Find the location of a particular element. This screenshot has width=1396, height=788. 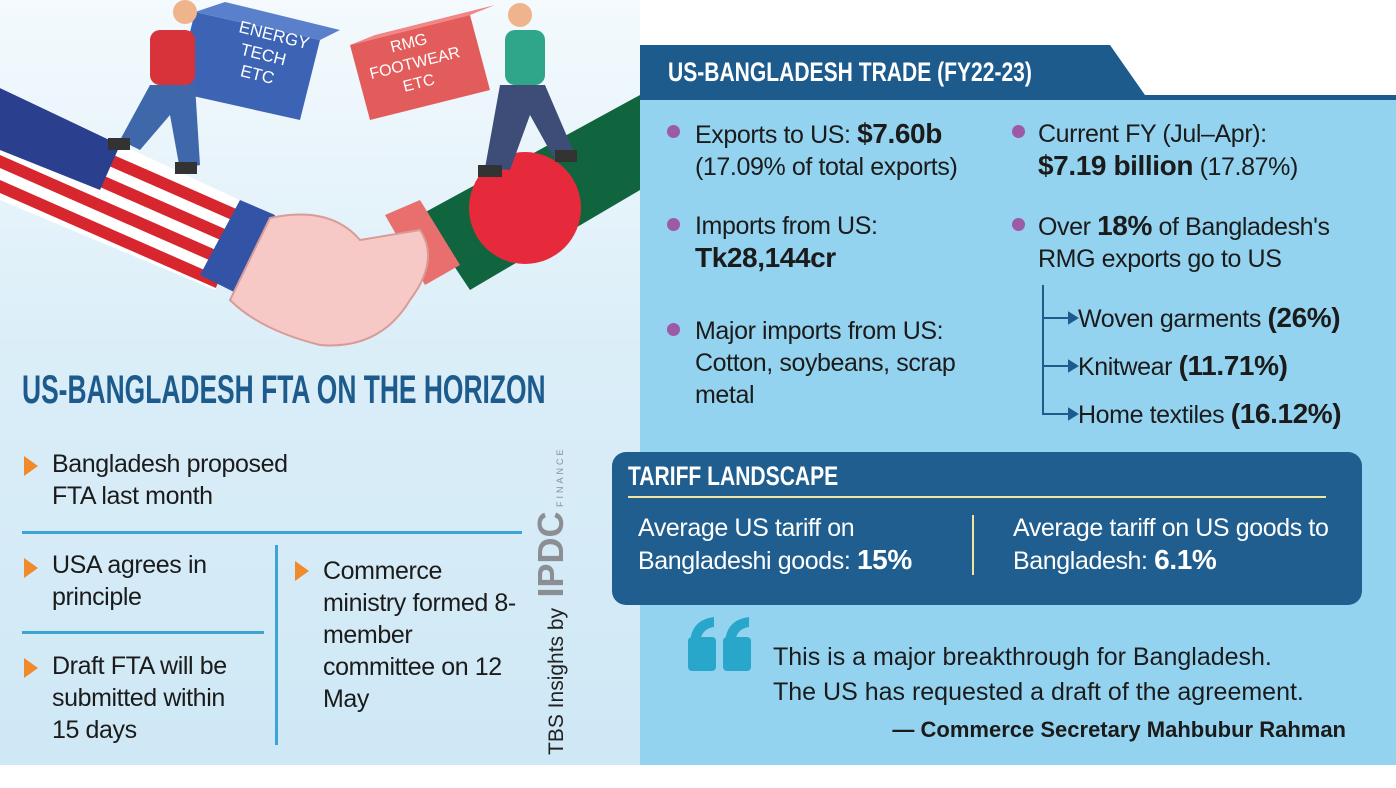

tree-lines is located at coordinates (1060, 353).